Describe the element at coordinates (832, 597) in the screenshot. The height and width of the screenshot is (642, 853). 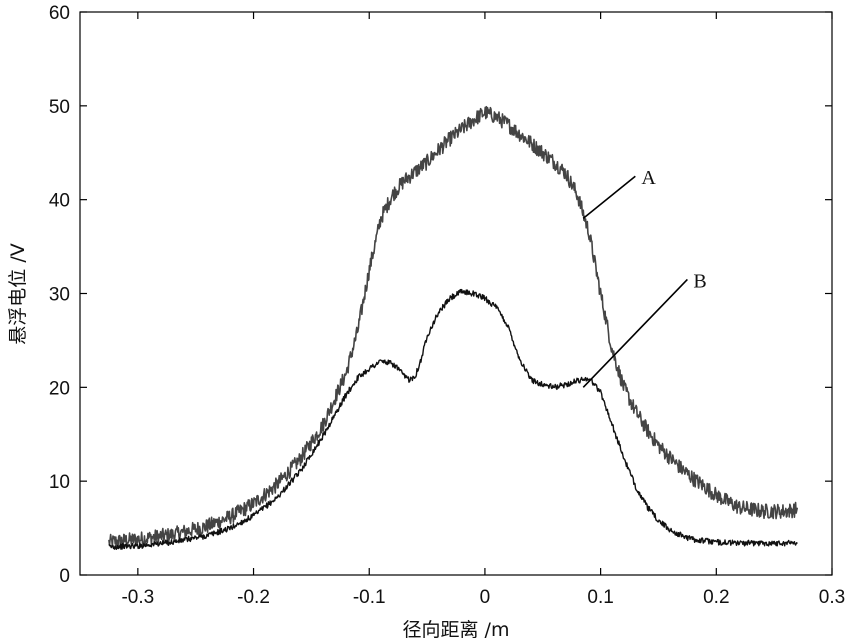
I see `x-tick-label: 0.3` at that location.